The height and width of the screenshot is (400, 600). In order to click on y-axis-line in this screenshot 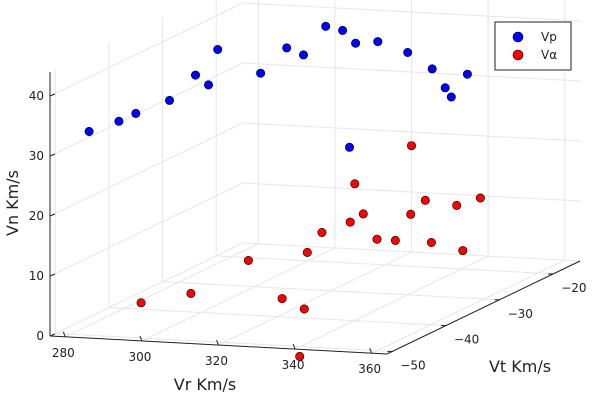, I will do `click(483, 307)`.